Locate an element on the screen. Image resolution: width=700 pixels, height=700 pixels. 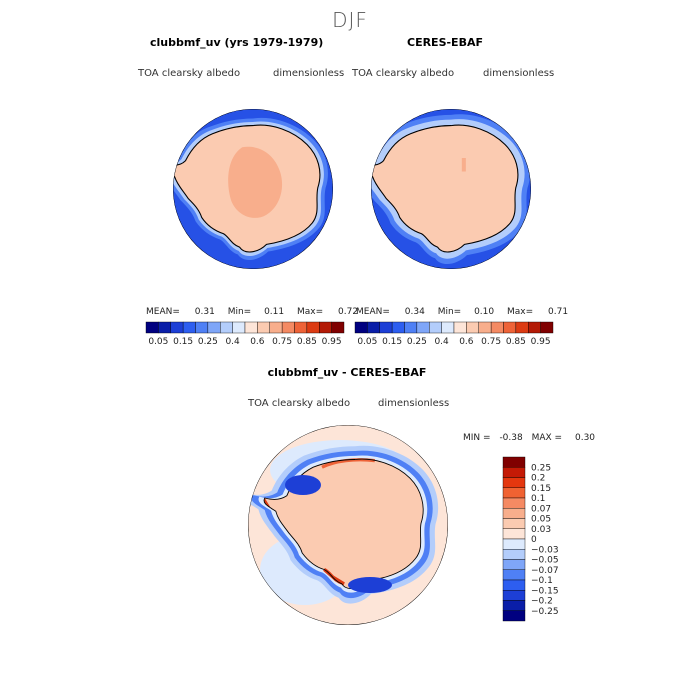
panel2-colorbar-tick-label: 0.6 is located at coordinates (466, 342).